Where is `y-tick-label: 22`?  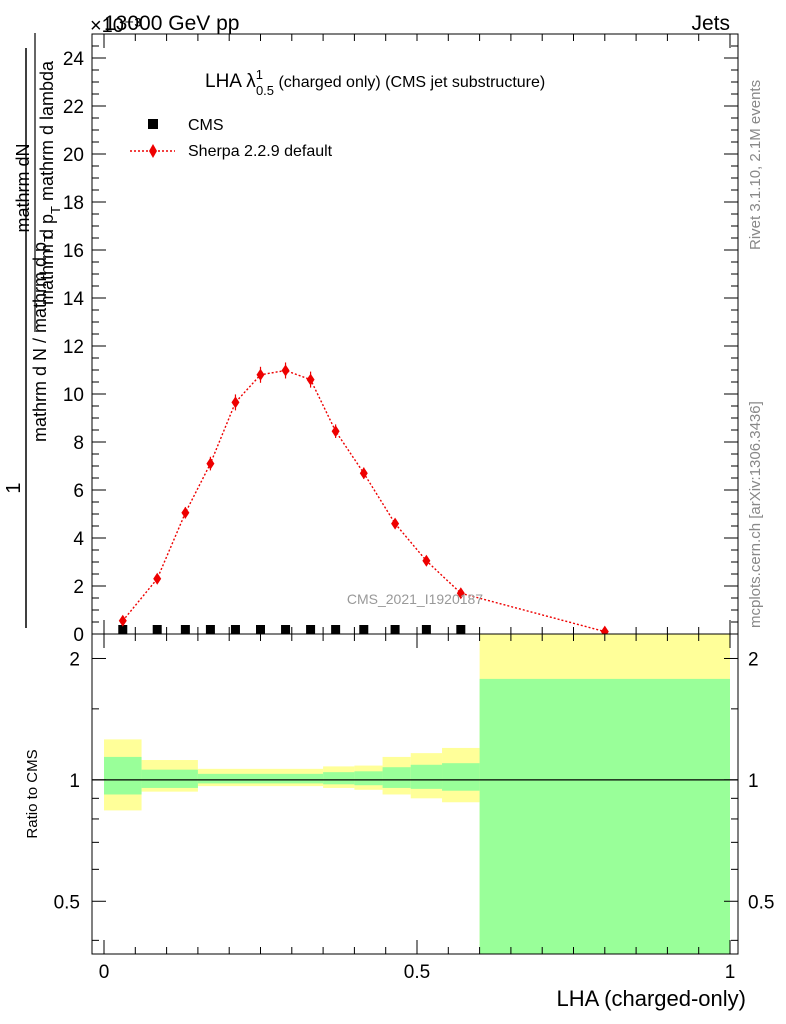
y-tick-label: 22 is located at coordinates (73, 107).